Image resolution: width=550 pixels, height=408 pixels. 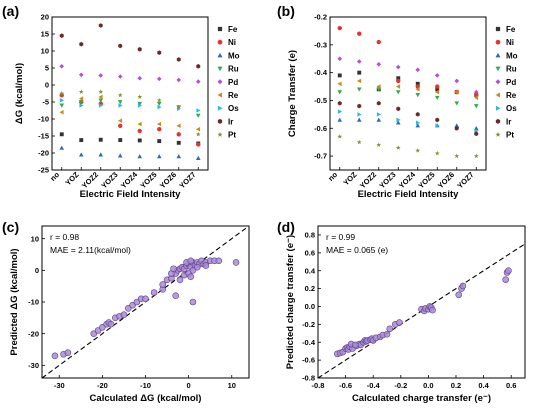 I want to click on y-tick-label: -0.5, so click(x=320, y=100).